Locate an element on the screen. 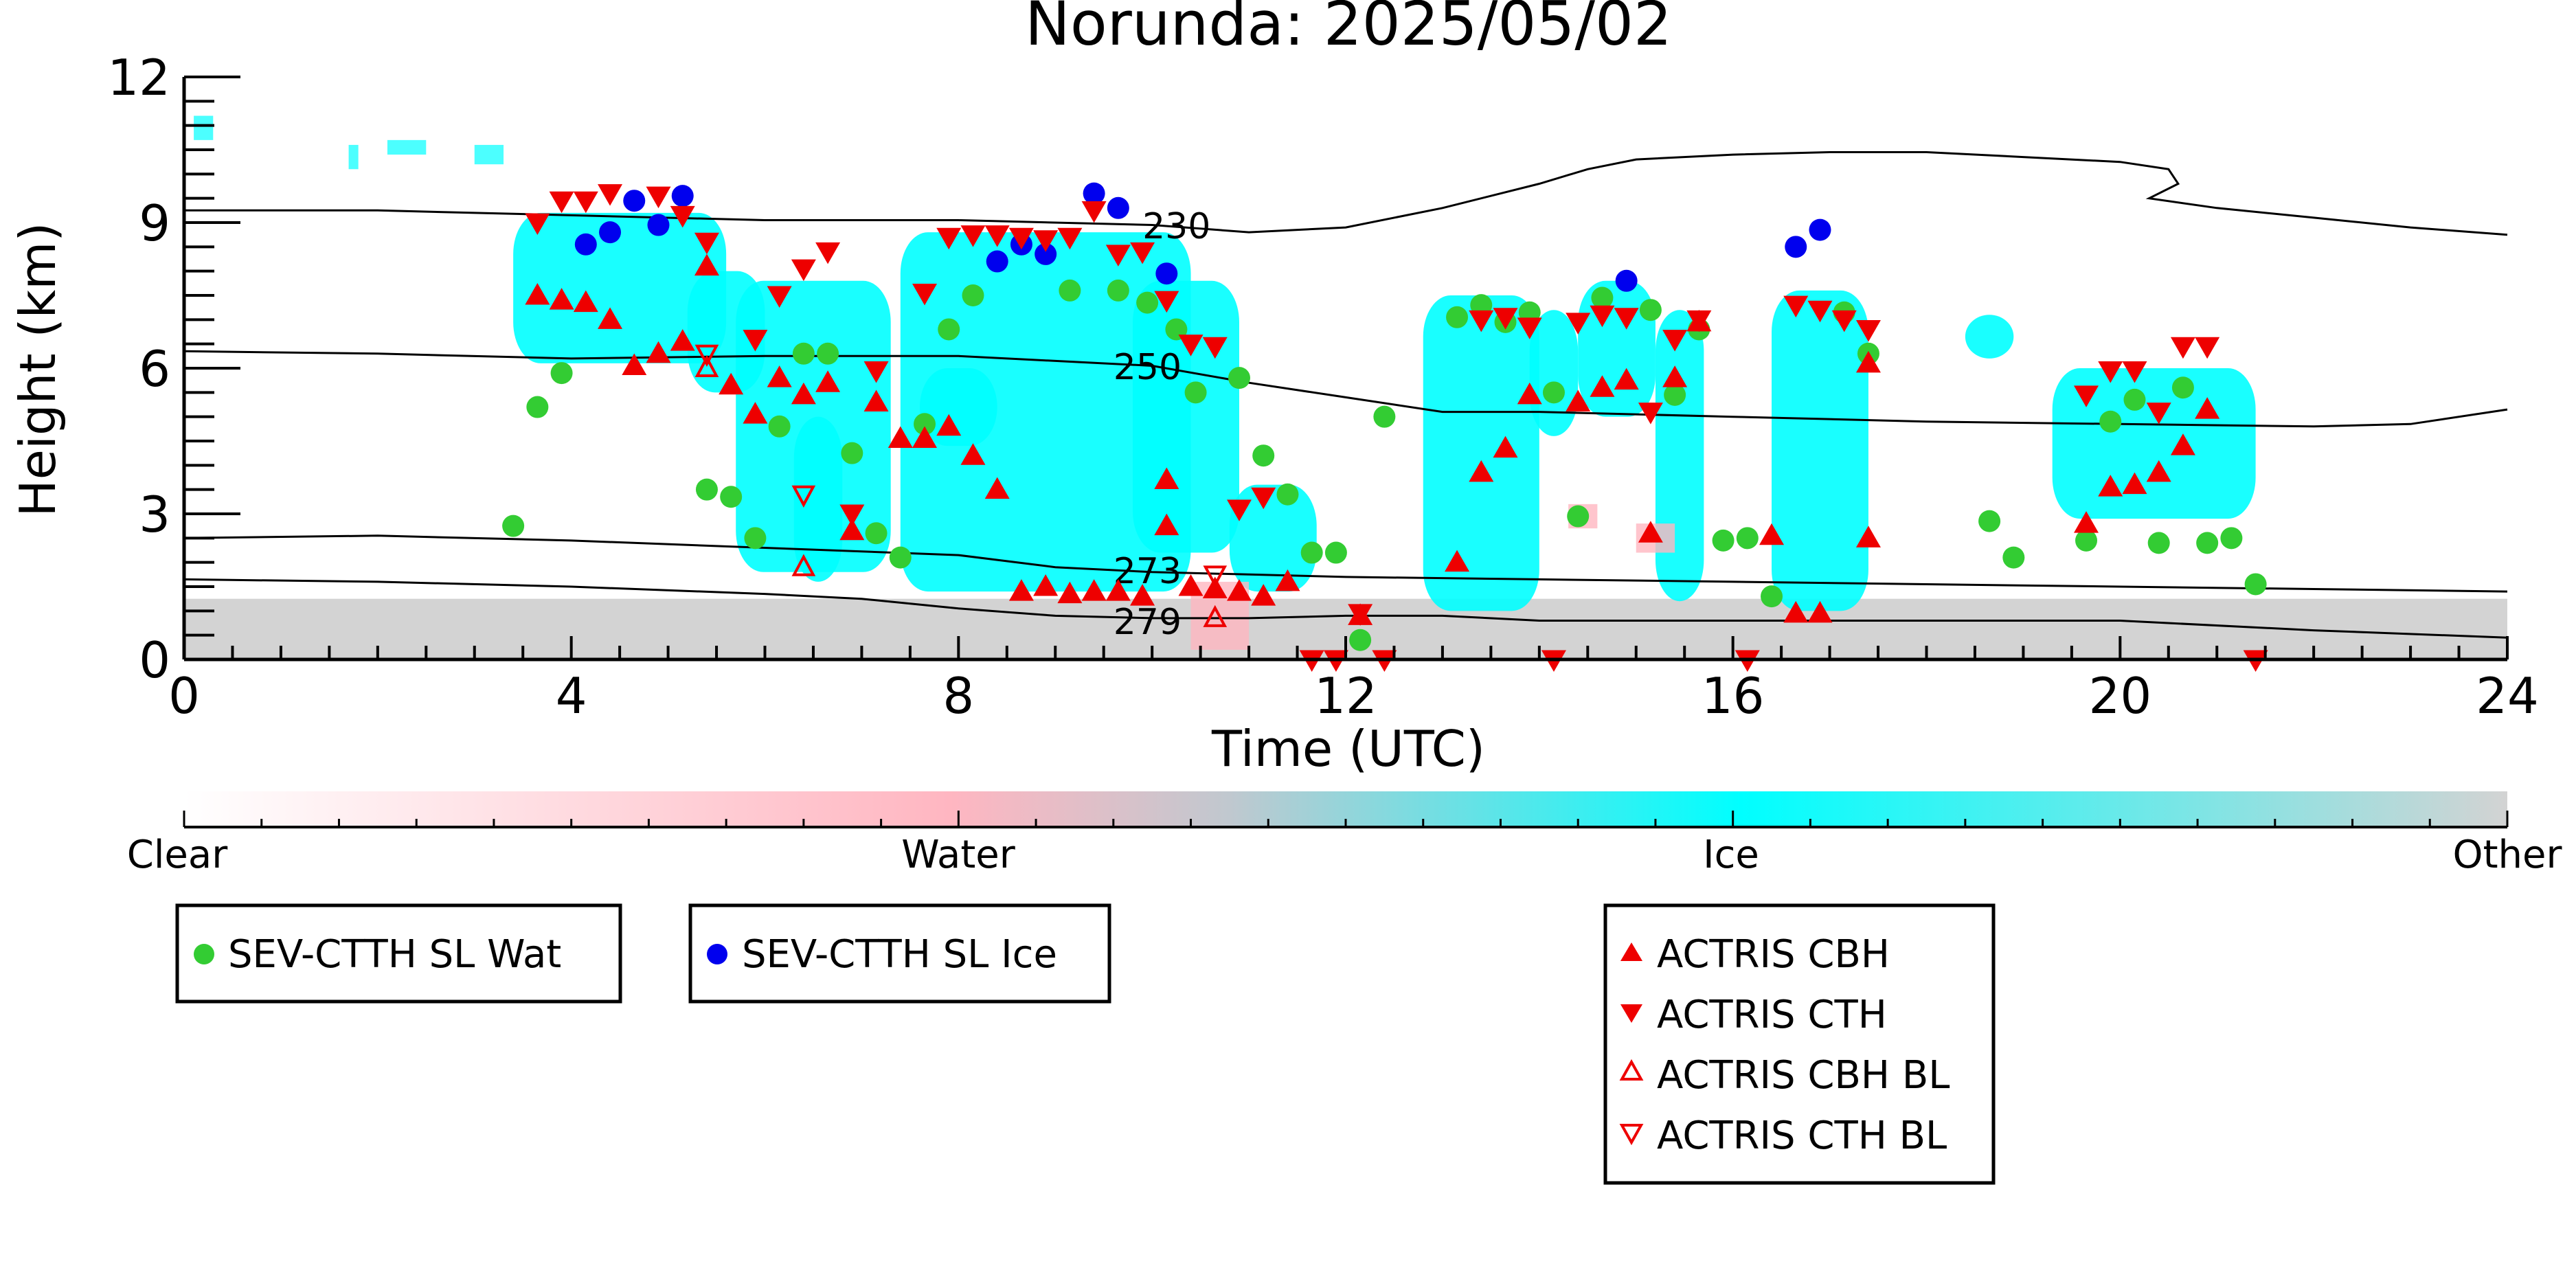 This screenshot has width=2576, height=1288. x-tick-label: 4 is located at coordinates (571, 696).